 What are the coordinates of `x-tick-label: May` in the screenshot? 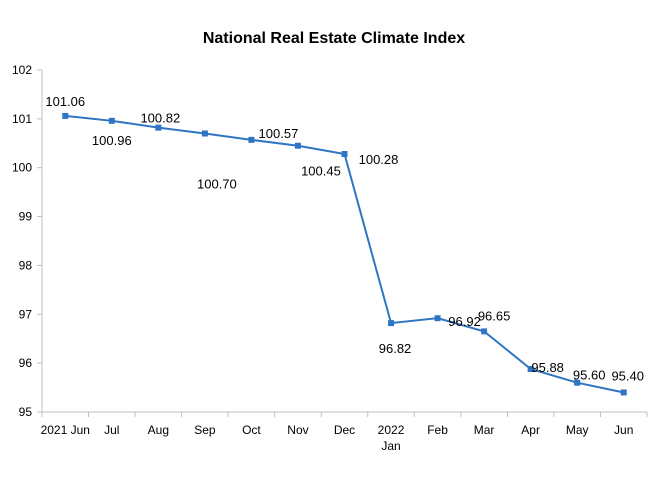 It's located at (577, 430).